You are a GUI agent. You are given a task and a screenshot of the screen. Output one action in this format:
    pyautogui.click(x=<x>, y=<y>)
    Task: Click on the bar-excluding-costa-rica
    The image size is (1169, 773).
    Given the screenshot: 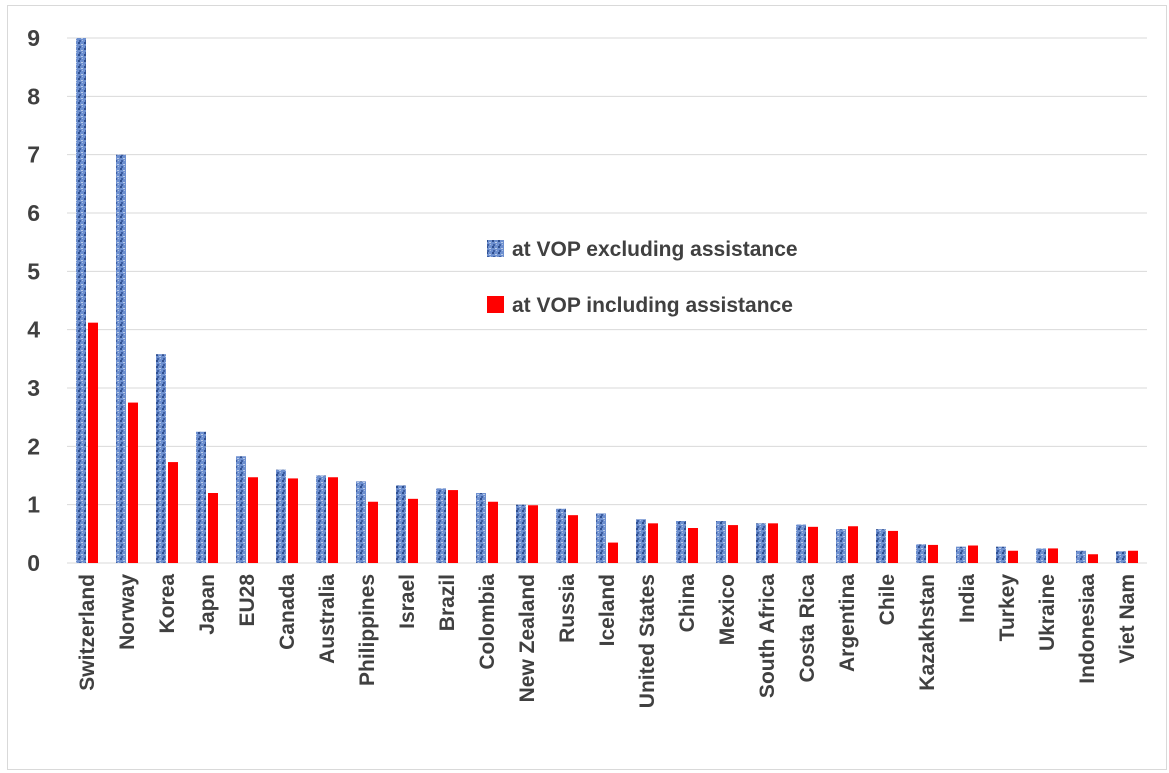 What is the action you would take?
    pyautogui.click(x=801, y=543)
    